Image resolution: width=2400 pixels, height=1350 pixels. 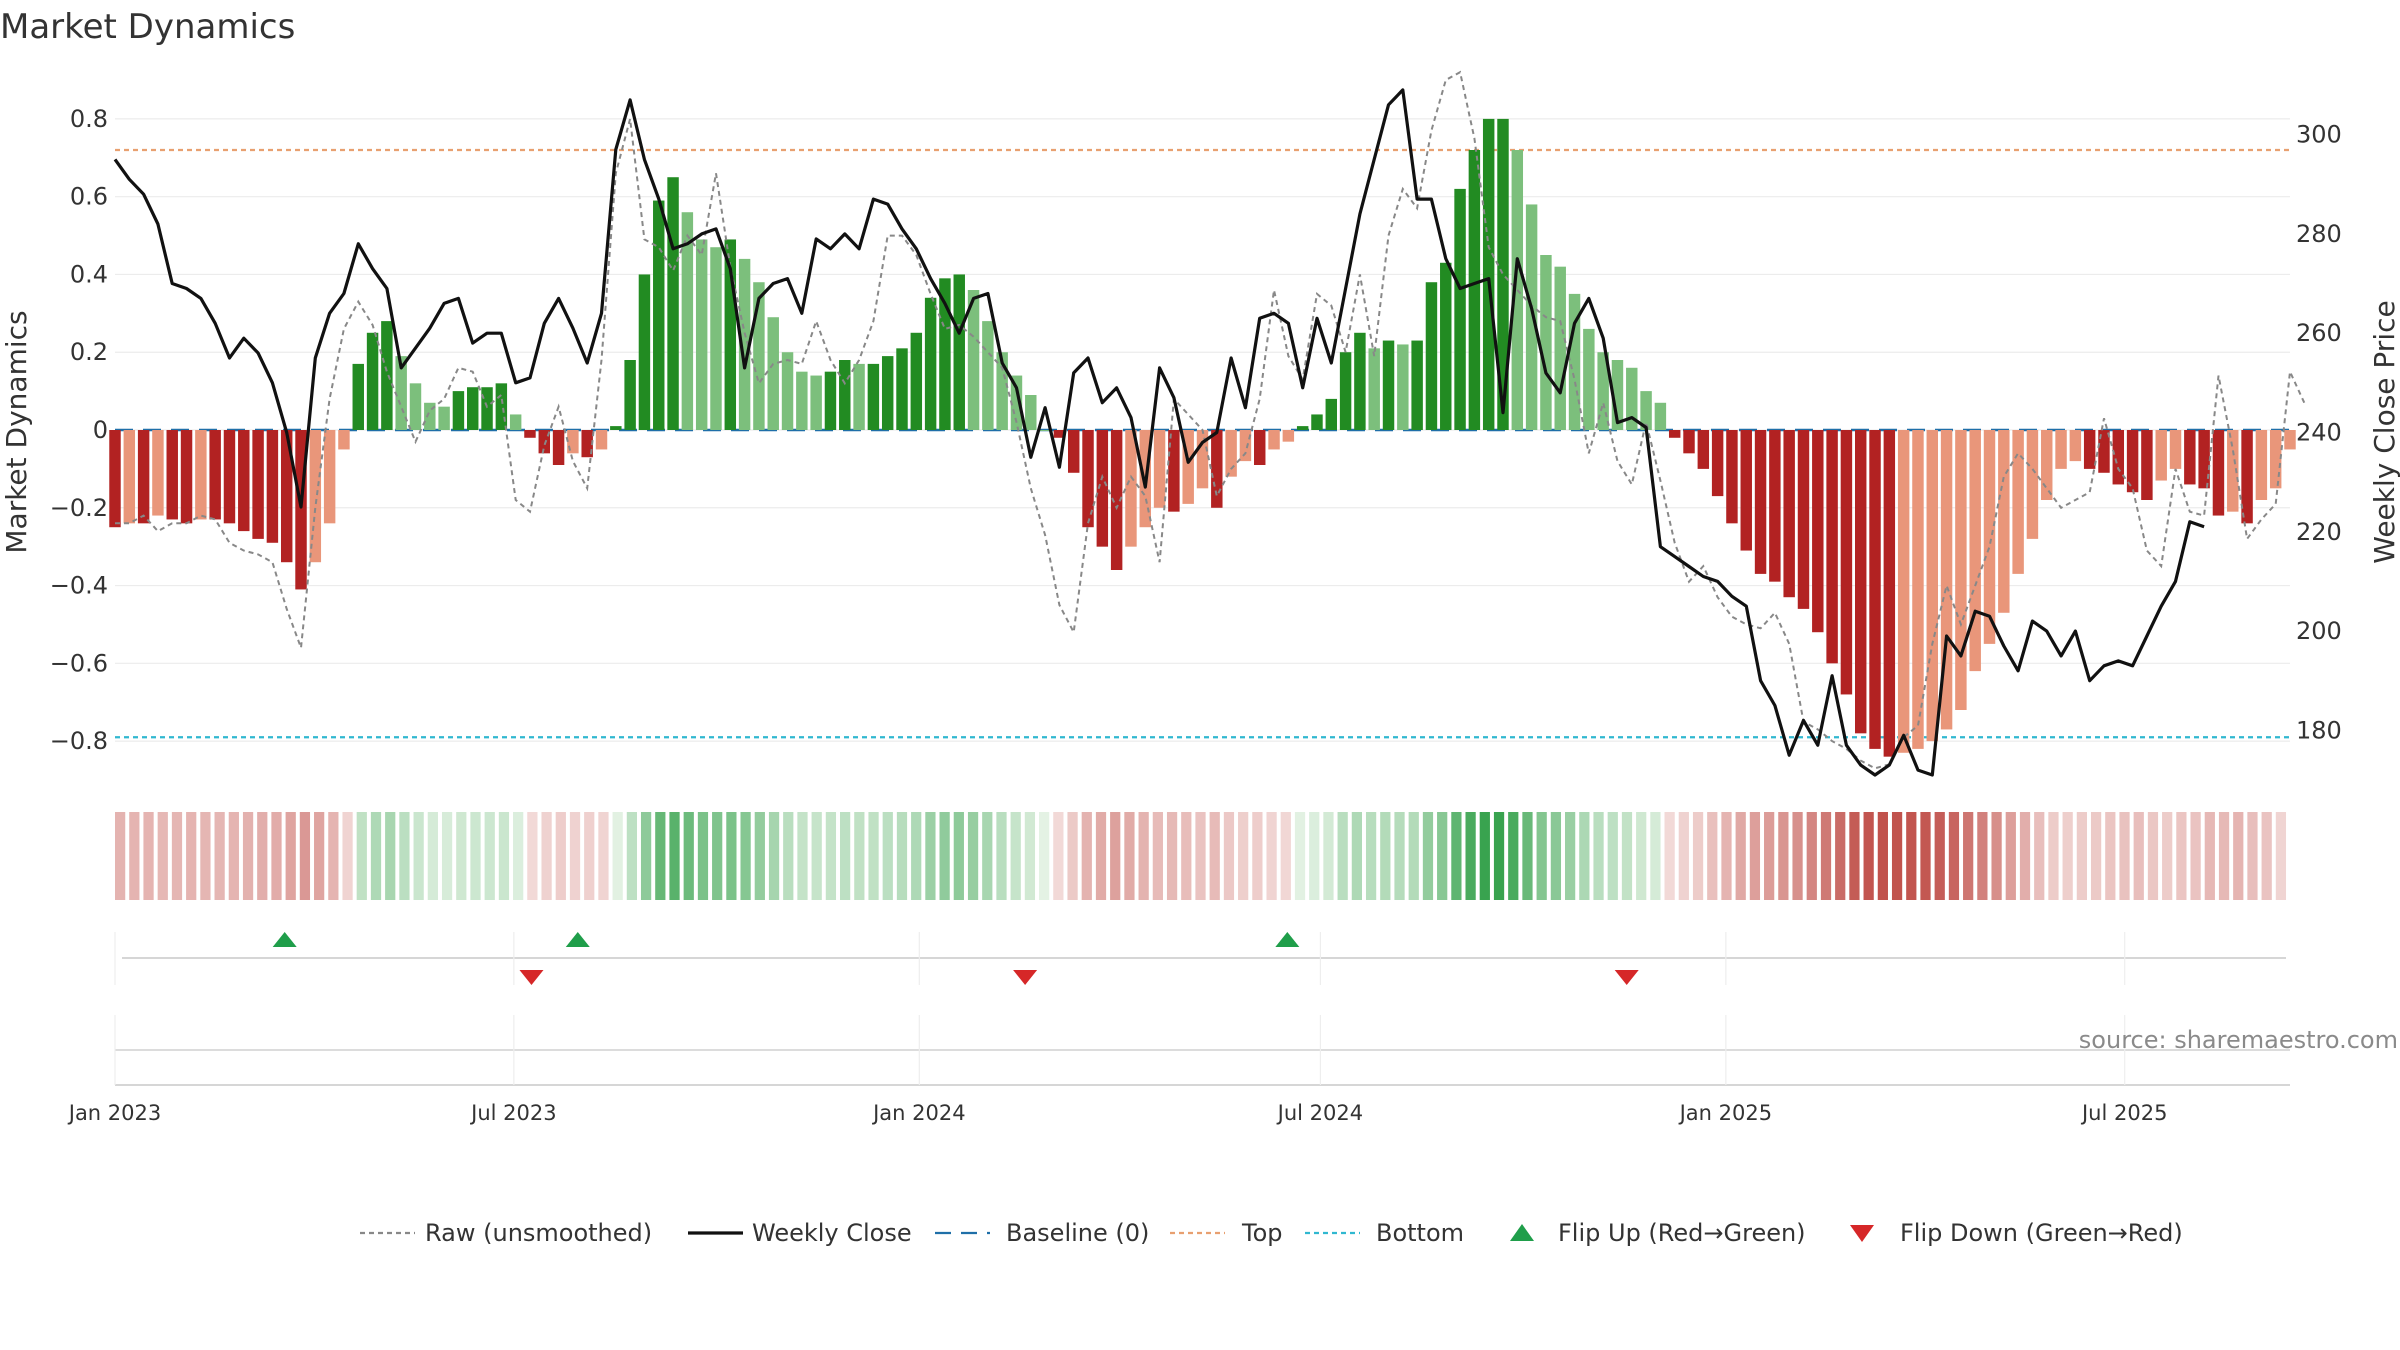 I want to click on right-axis-ticks: 300 280 260 240 220 200 180, so click(x=2319, y=433).